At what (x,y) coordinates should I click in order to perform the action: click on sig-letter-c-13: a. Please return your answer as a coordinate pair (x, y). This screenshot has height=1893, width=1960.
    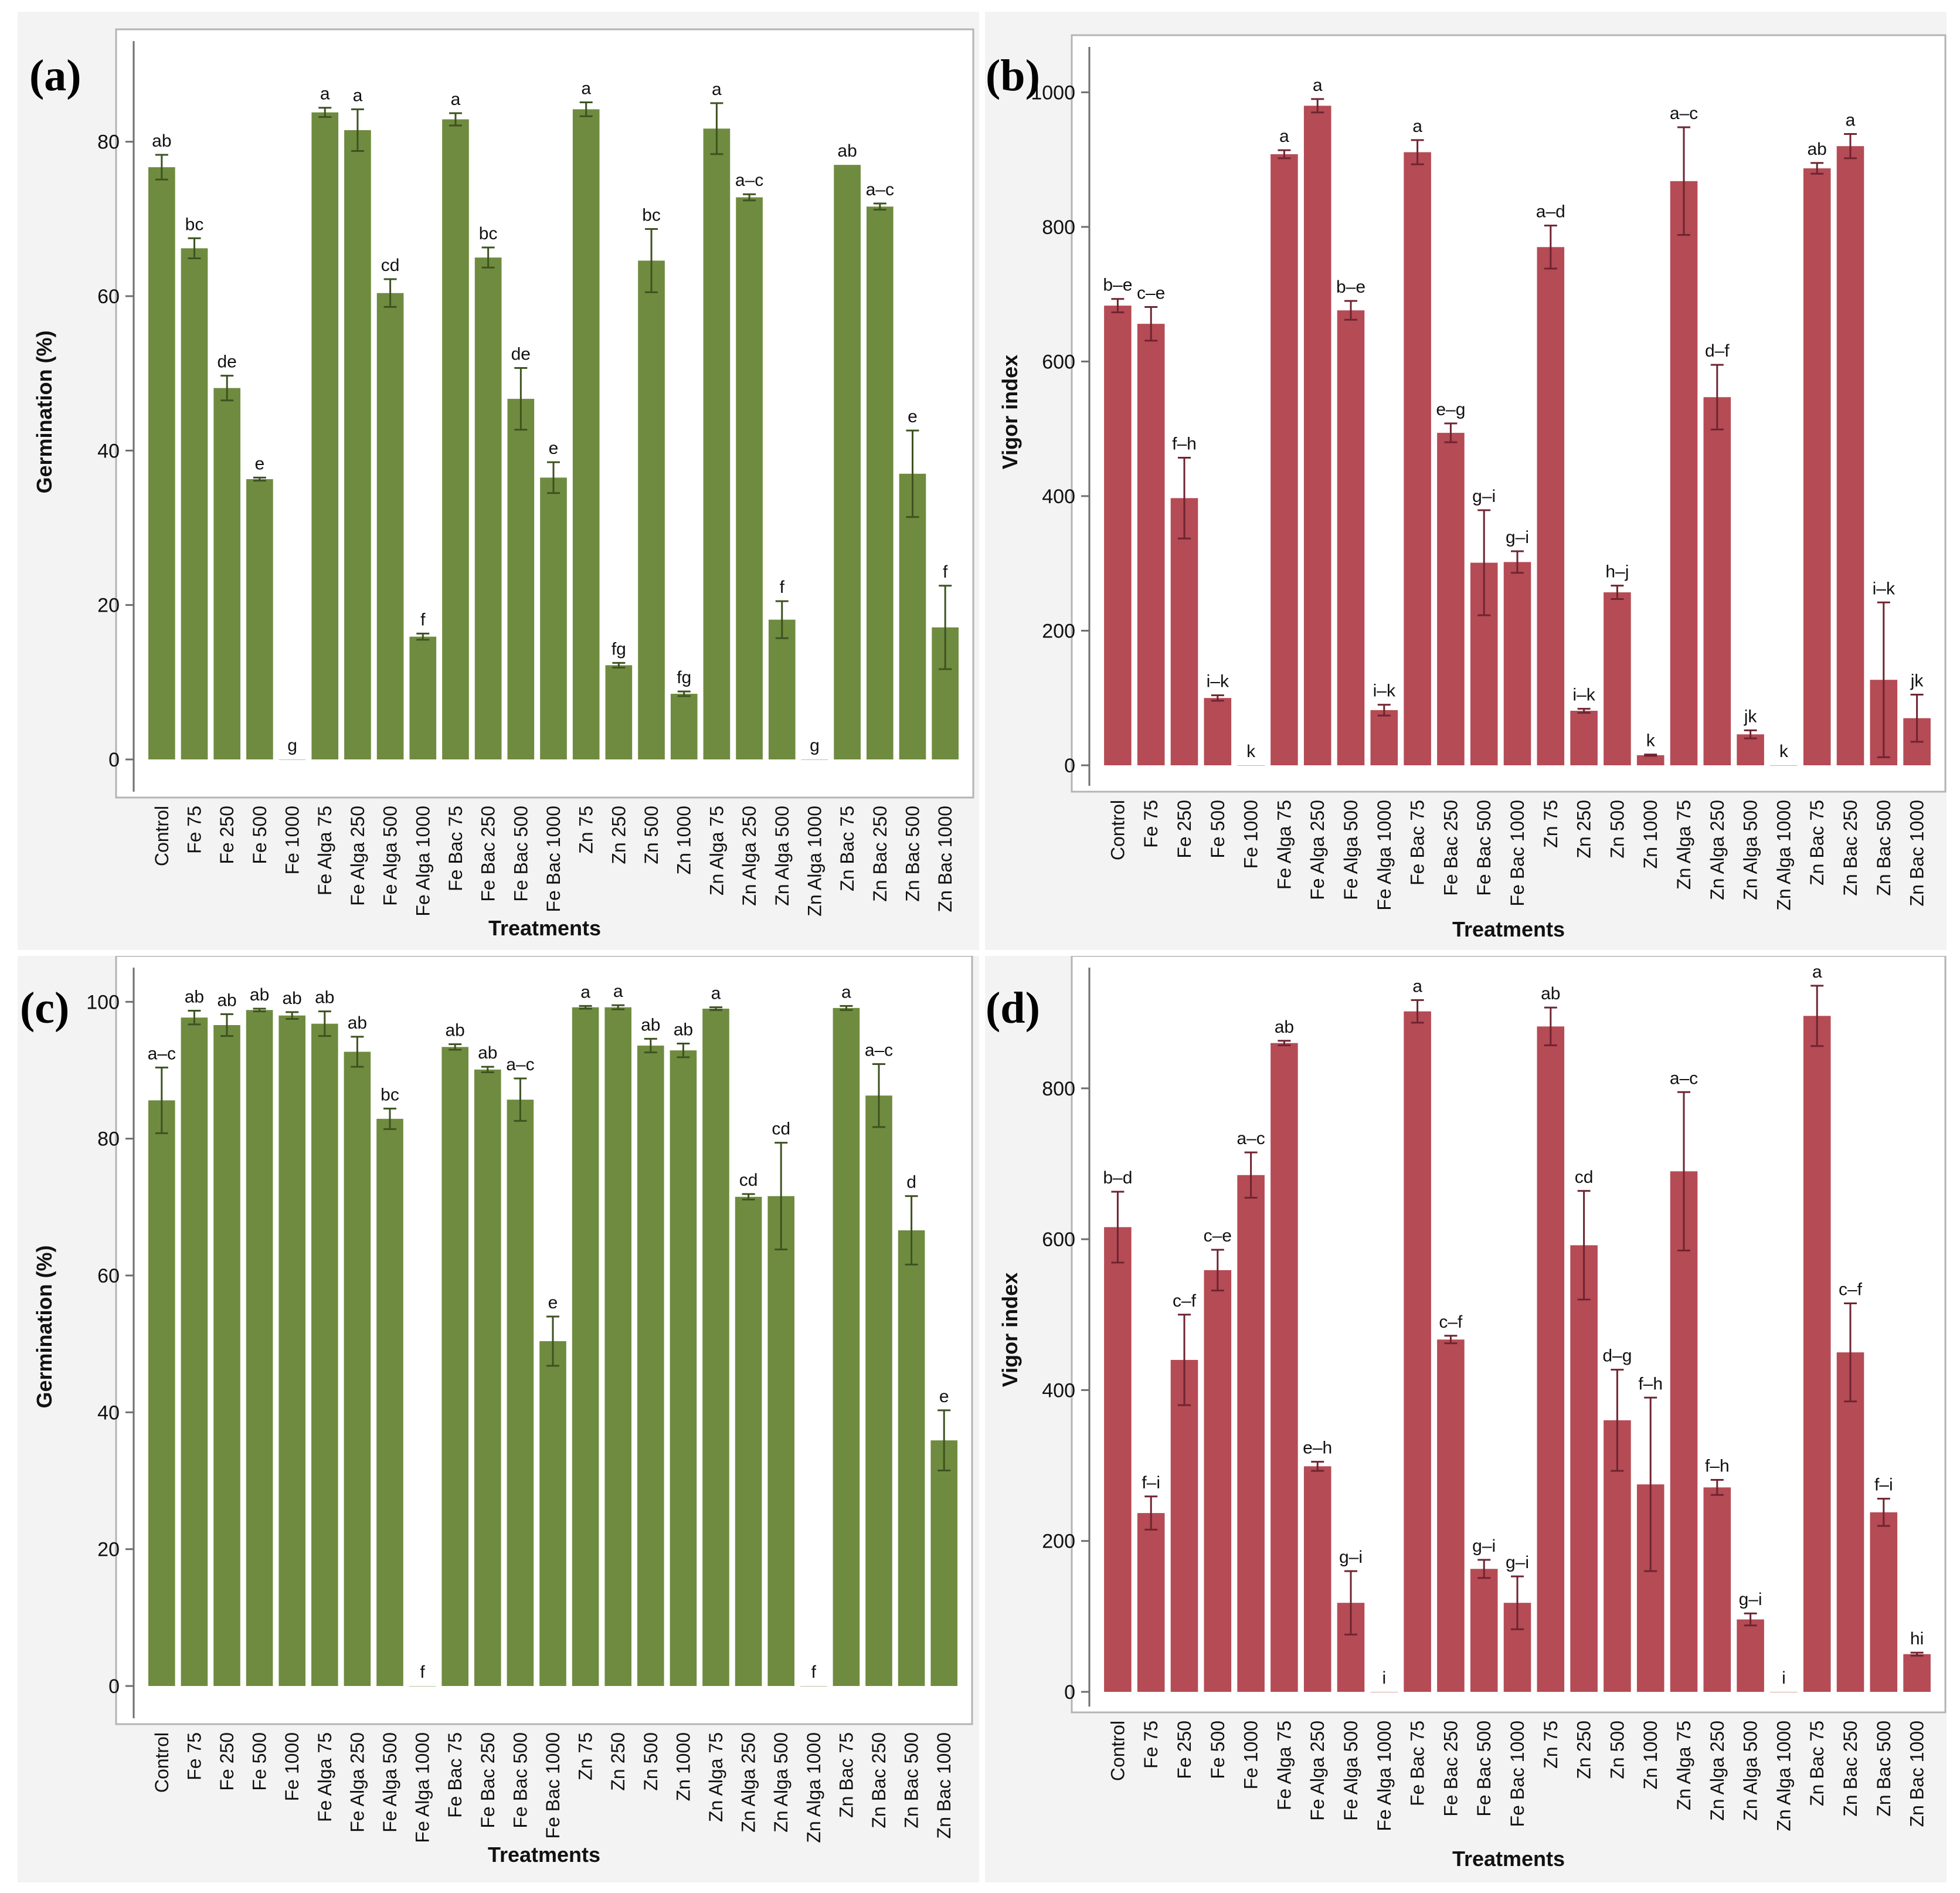
    Looking at the image, I should click on (585, 992).